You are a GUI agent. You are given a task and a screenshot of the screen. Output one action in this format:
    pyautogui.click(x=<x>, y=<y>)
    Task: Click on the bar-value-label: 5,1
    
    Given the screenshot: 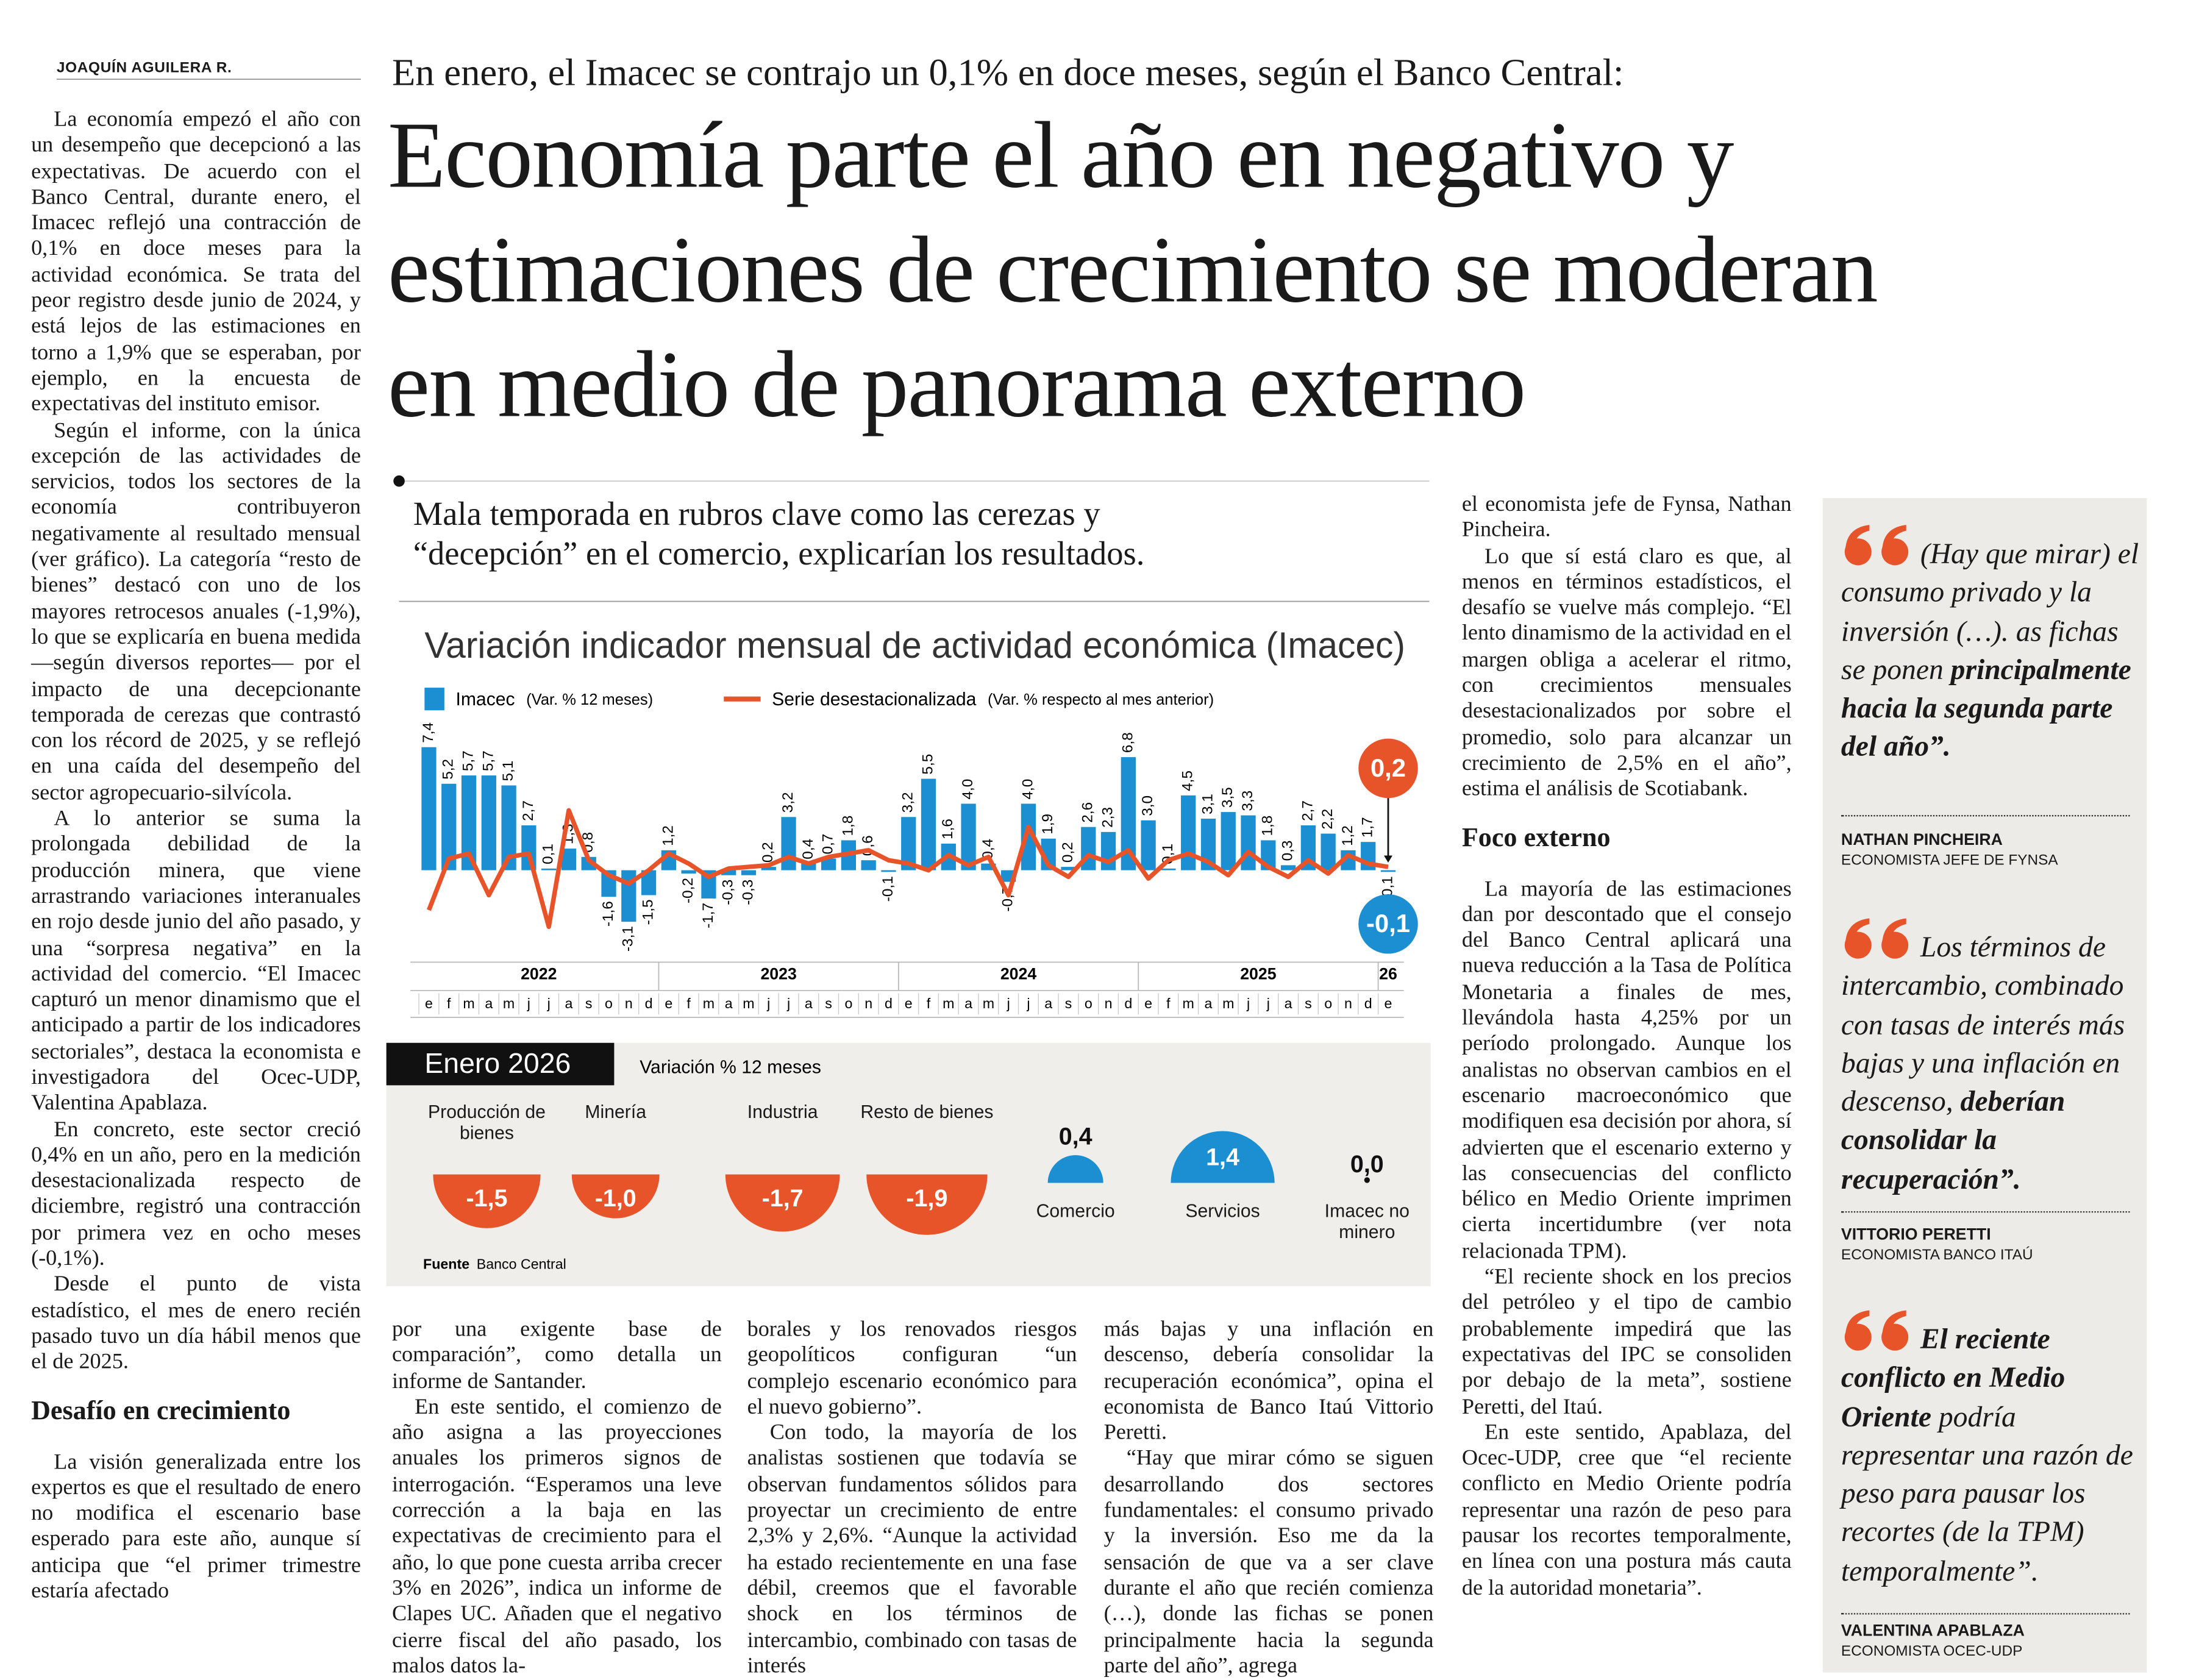 What is the action you would take?
    pyautogui.click(x=508, y=771)
    